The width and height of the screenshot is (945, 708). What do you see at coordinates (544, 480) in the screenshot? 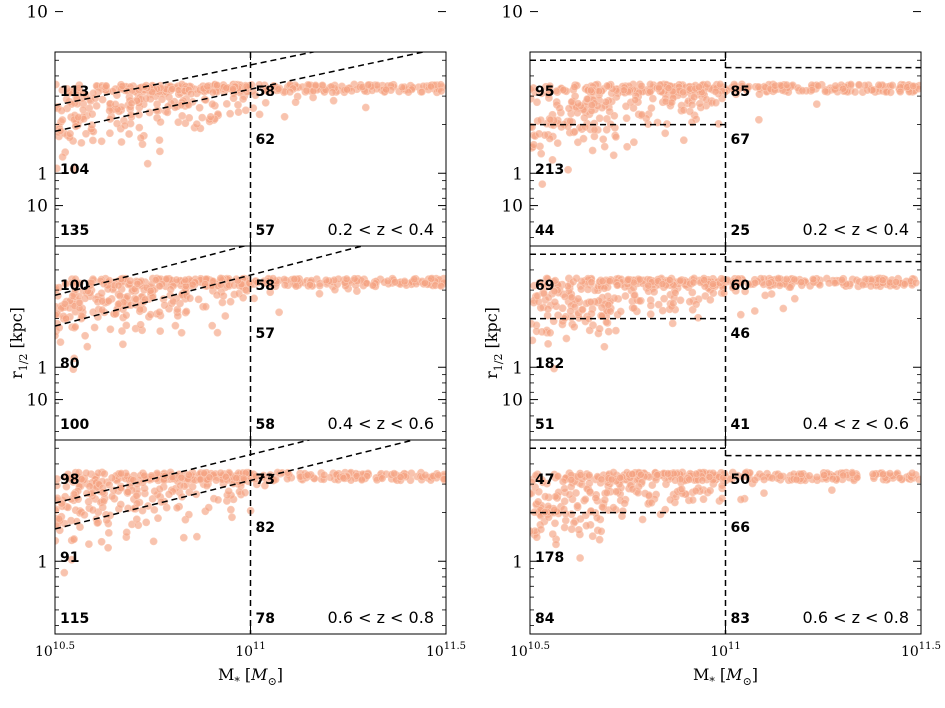
I see `count-low-top: 47` at bounding box center [544, 480].